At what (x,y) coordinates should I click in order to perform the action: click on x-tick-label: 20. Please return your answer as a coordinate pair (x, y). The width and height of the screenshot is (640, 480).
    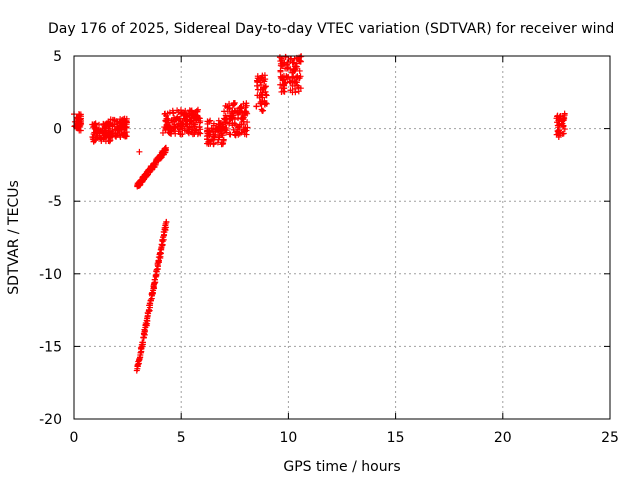
    Looking at the image, I should click on (503, 438).